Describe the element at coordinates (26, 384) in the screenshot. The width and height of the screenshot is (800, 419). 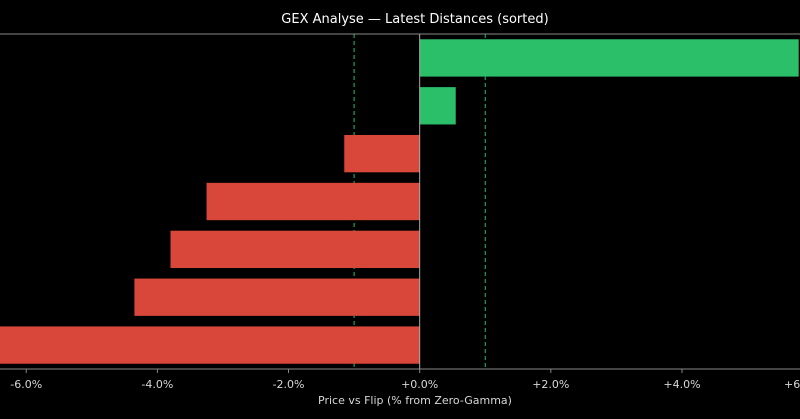
I see `x-tick-label: -6.0%` at that location.